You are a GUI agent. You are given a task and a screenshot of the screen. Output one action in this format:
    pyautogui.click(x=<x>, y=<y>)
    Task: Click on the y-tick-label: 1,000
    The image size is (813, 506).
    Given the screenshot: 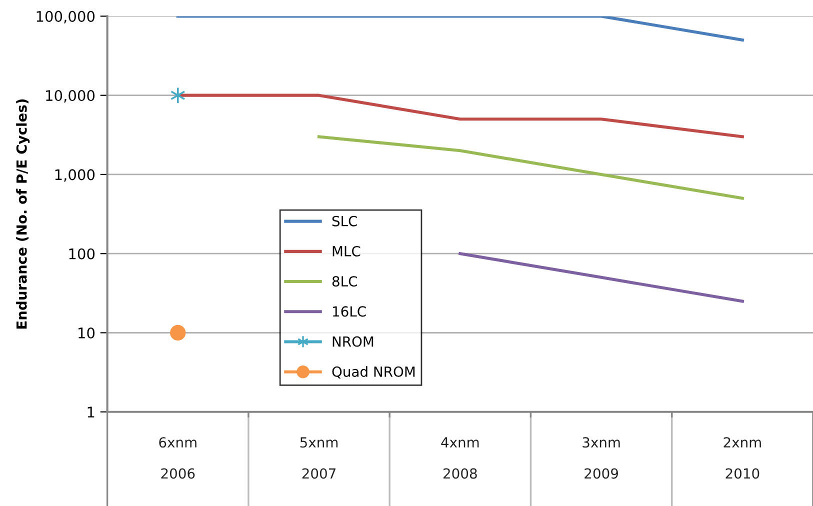 What is the action you would take?
    pyautogui.click(x=75, y=175)
    